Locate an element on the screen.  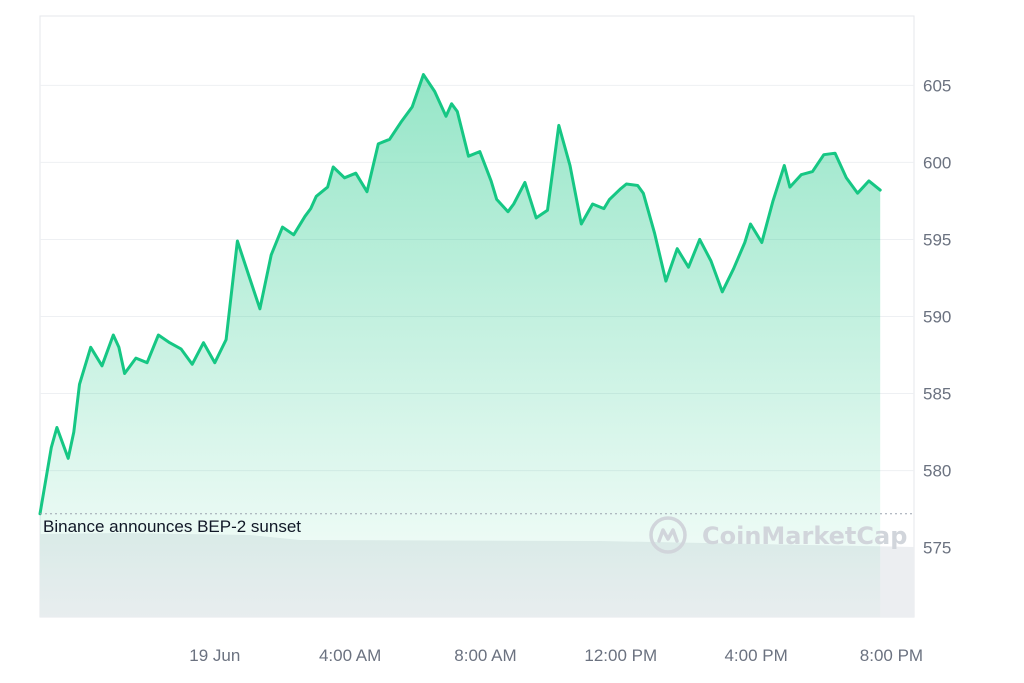
x-tick-label: 4:00 PM is located at coordinates (755, 655).